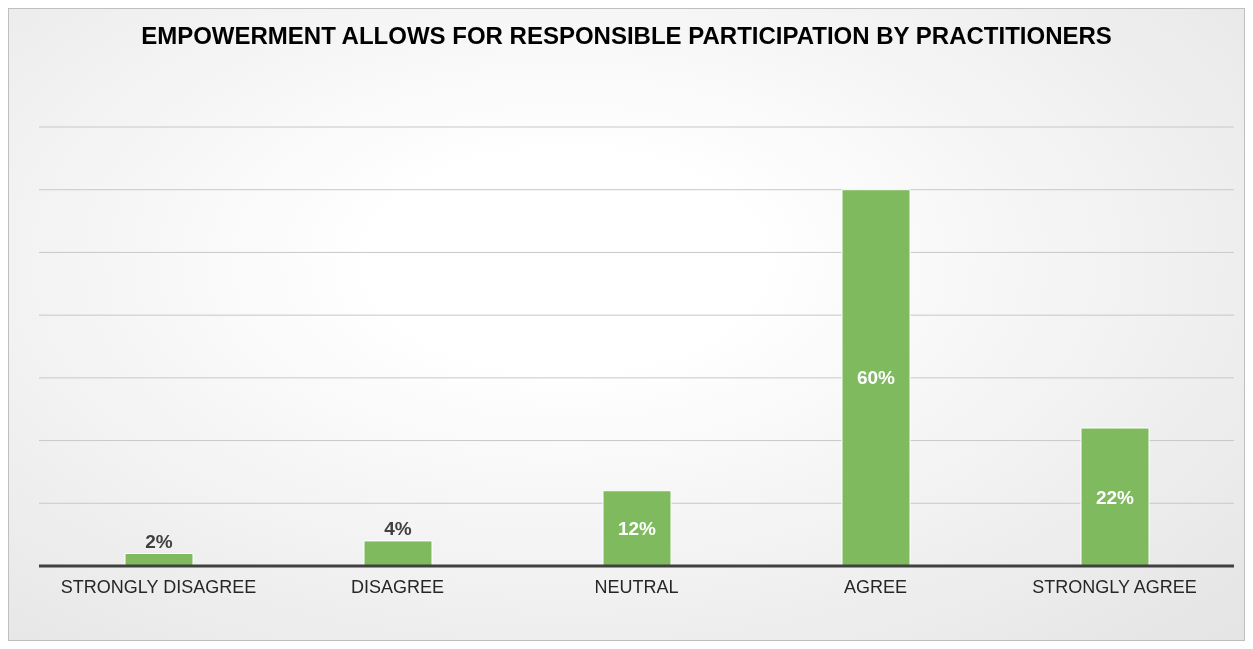 The image size is (1253, 649). I want to click on data-label: 12%, so click(637, 528).